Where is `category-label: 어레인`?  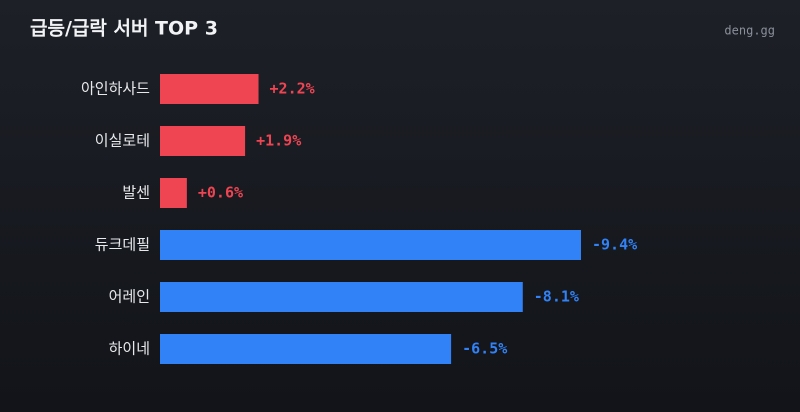 category-label: 어레인 is located at coordinates (129, 297).